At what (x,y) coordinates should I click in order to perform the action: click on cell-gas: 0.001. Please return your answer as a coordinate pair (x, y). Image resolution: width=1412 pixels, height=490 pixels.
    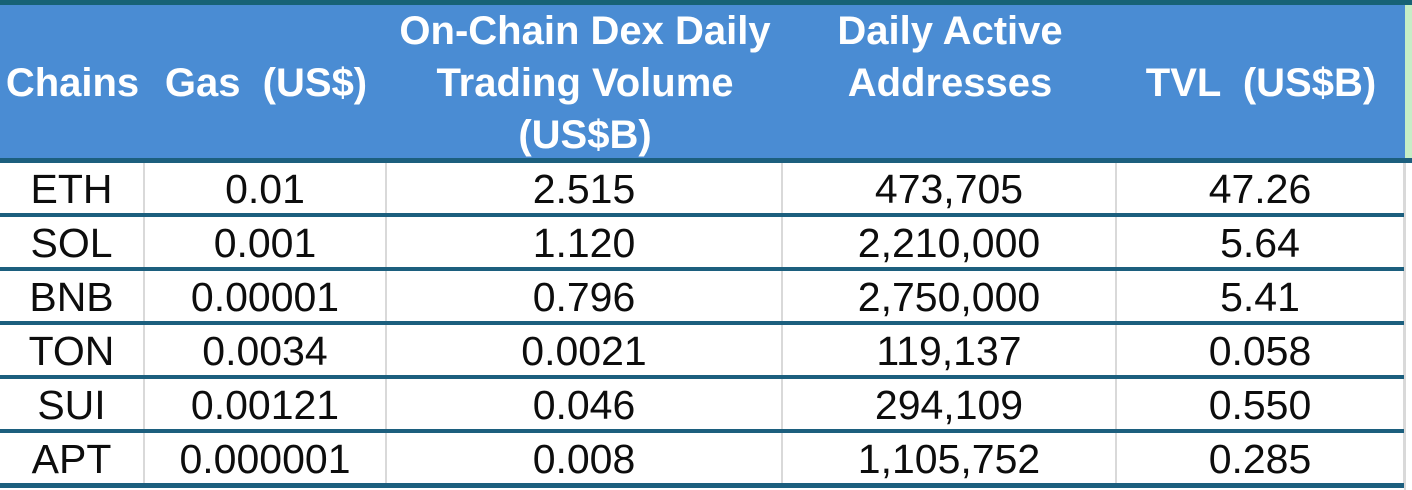
    Looking at the image, I should click on (266, 242).